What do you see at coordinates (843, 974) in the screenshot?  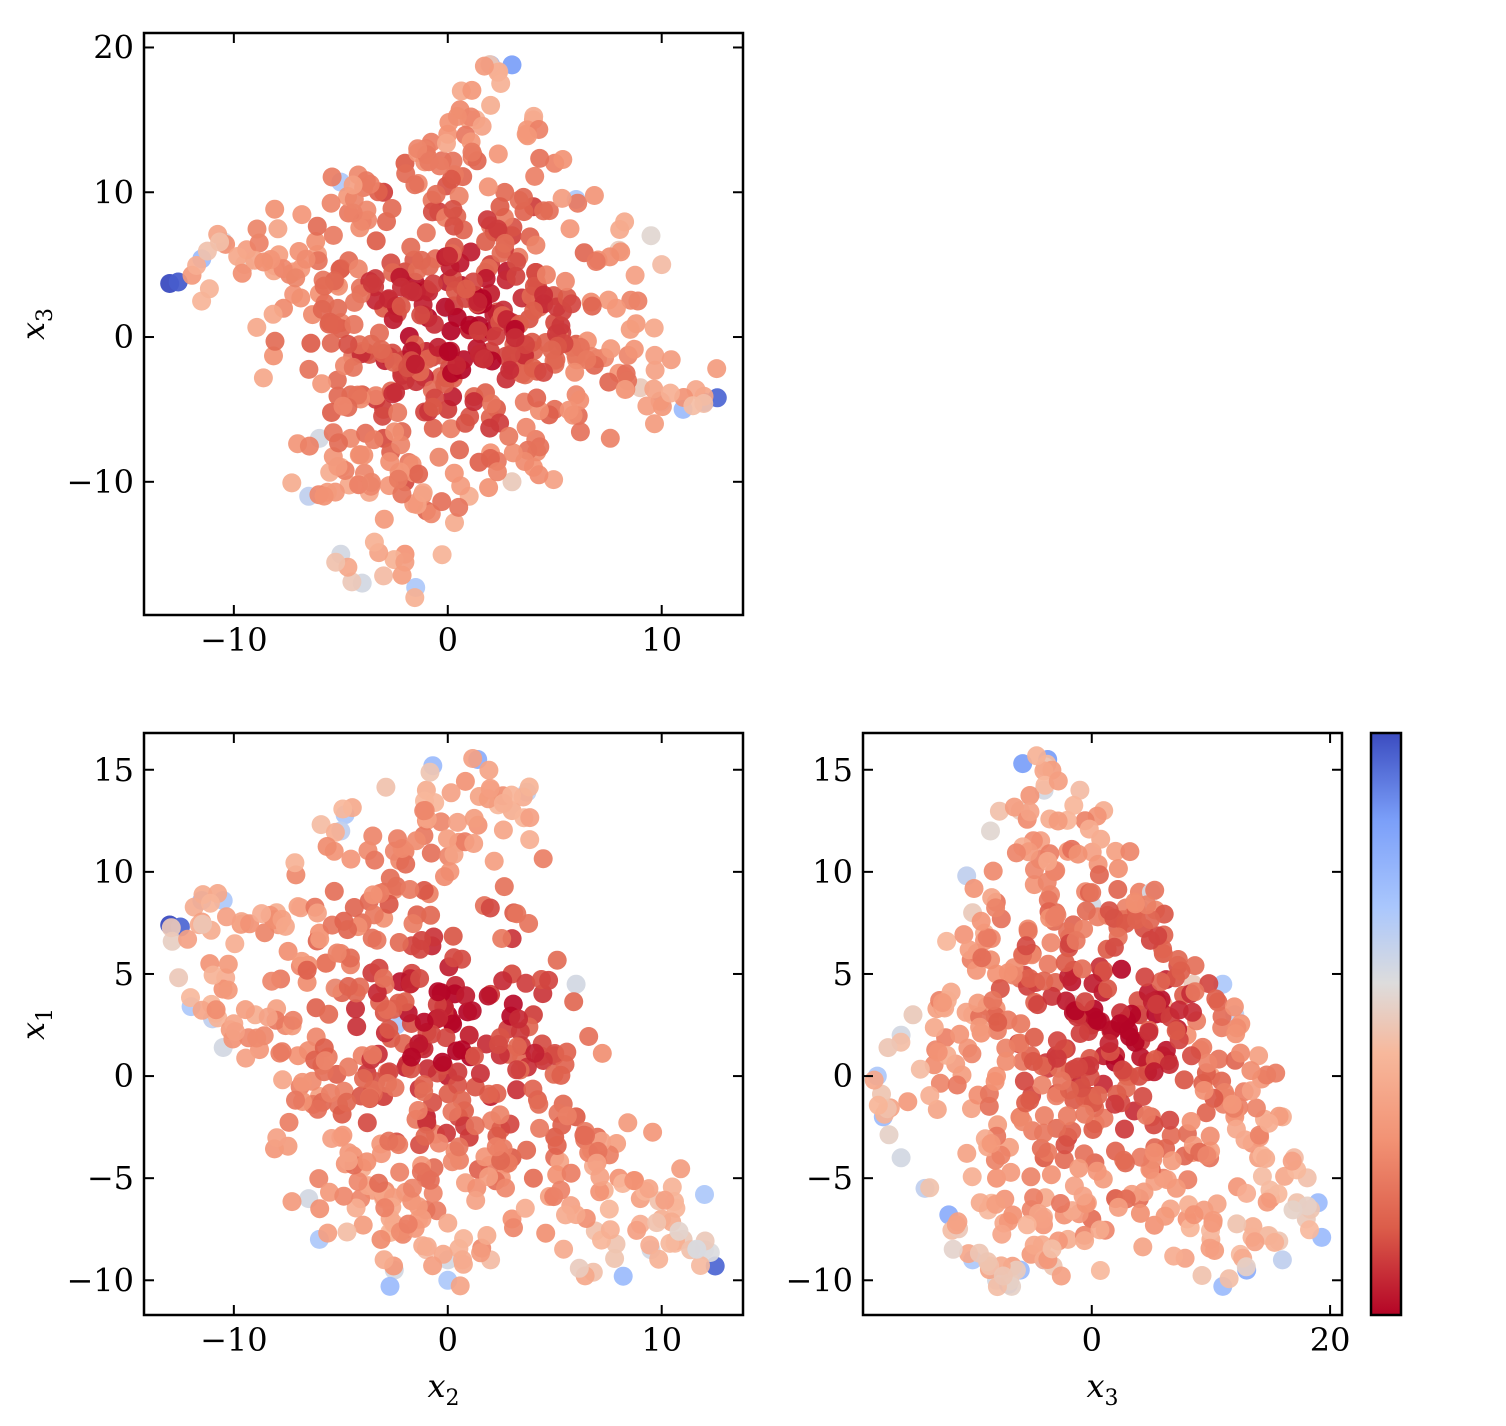 I see `y-tick-label: 5` at bounding box center [843, 974].